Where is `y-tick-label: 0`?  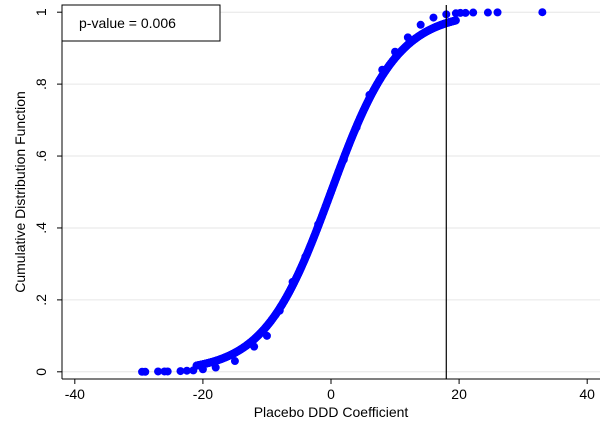
y-tick-label: 0 is located at coordinates (41, 372).